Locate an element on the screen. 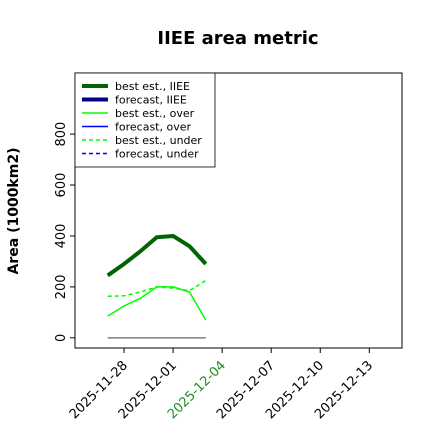 This screenshot has width=440, height=440. y-tick-label: 800 is located at coordinates (61, 134).